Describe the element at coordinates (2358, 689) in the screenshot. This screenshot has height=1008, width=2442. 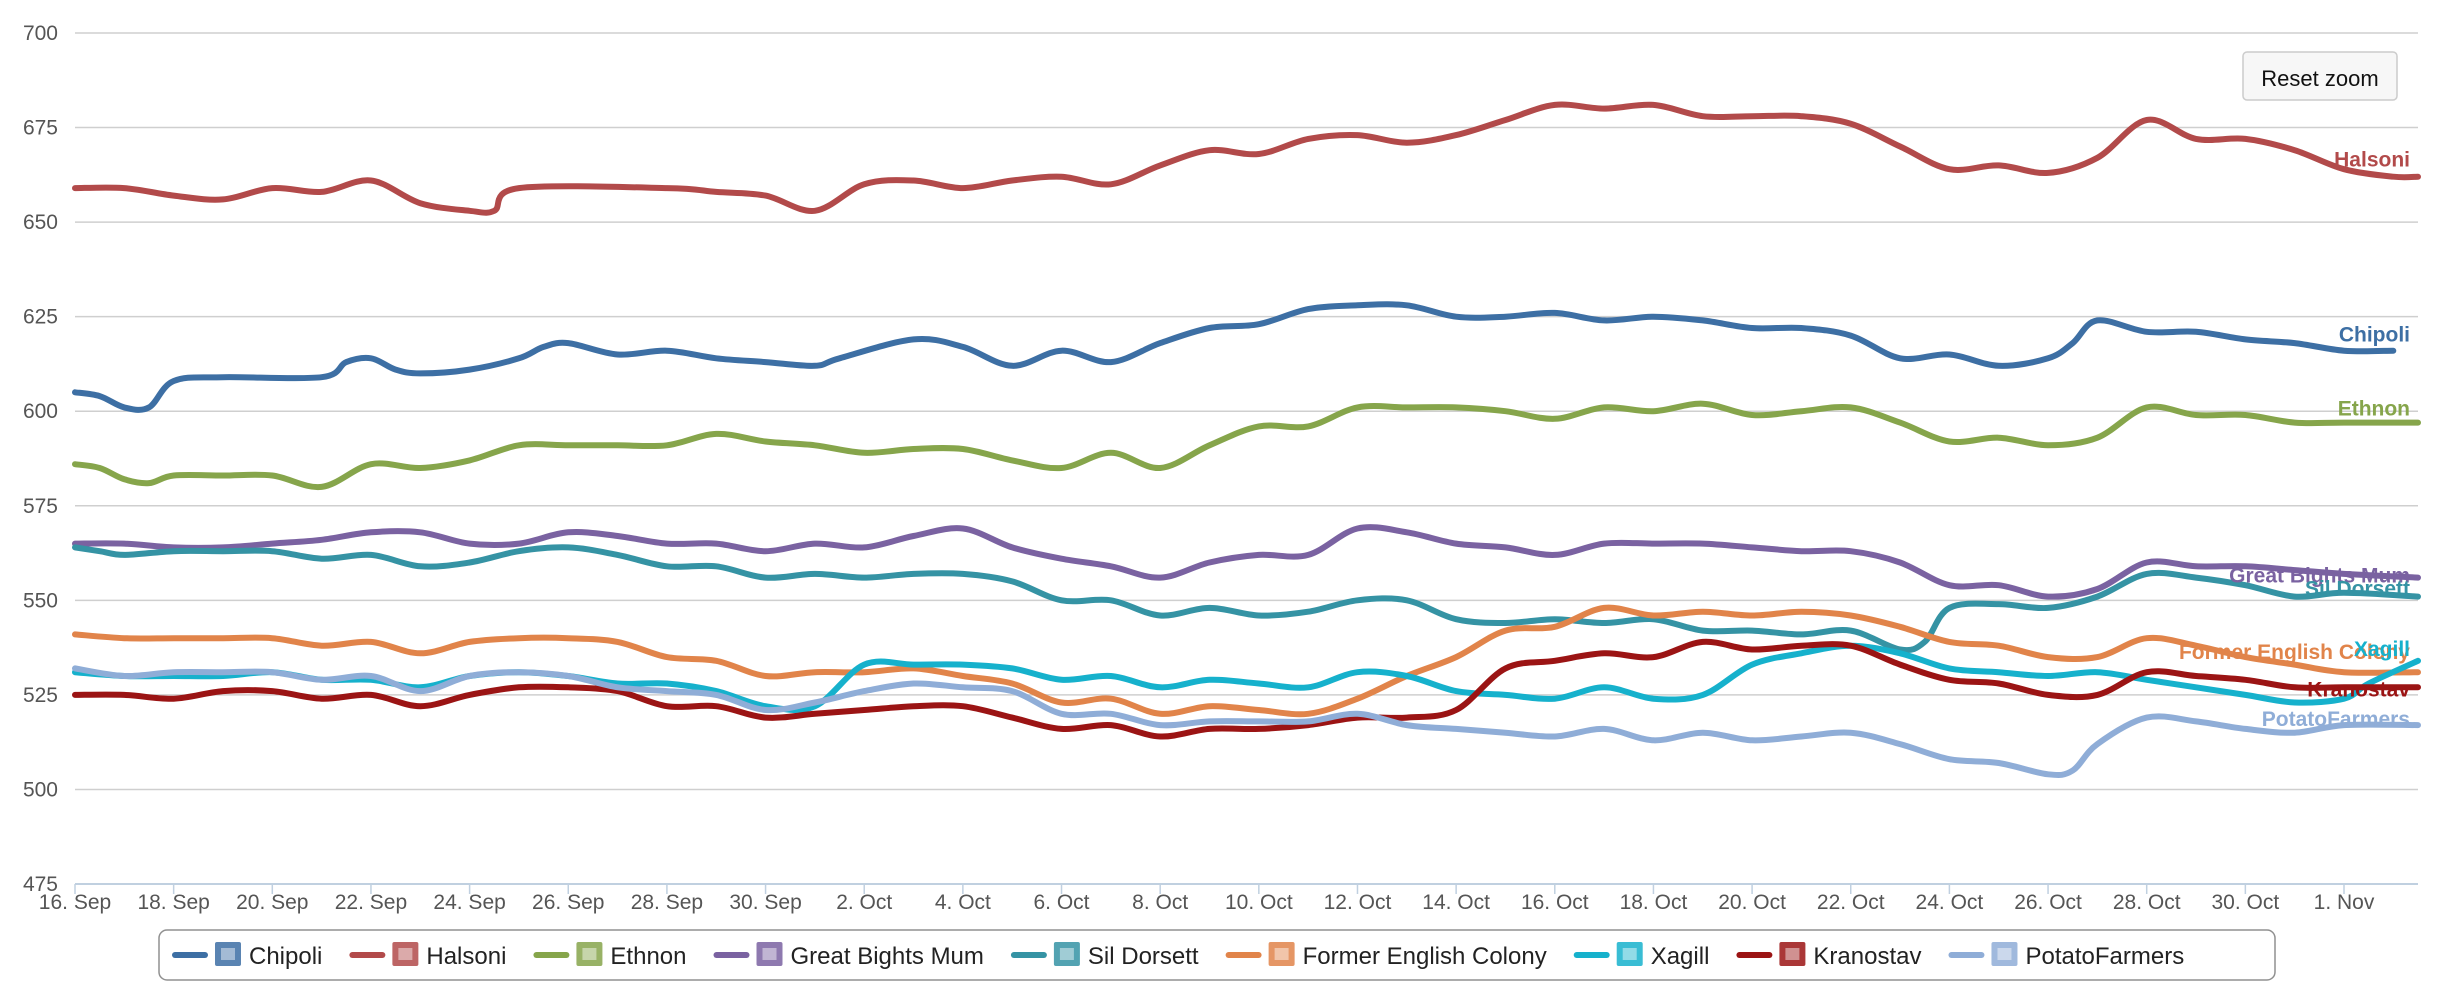
I see `end-label-kranostav: Kranostav` at that location.